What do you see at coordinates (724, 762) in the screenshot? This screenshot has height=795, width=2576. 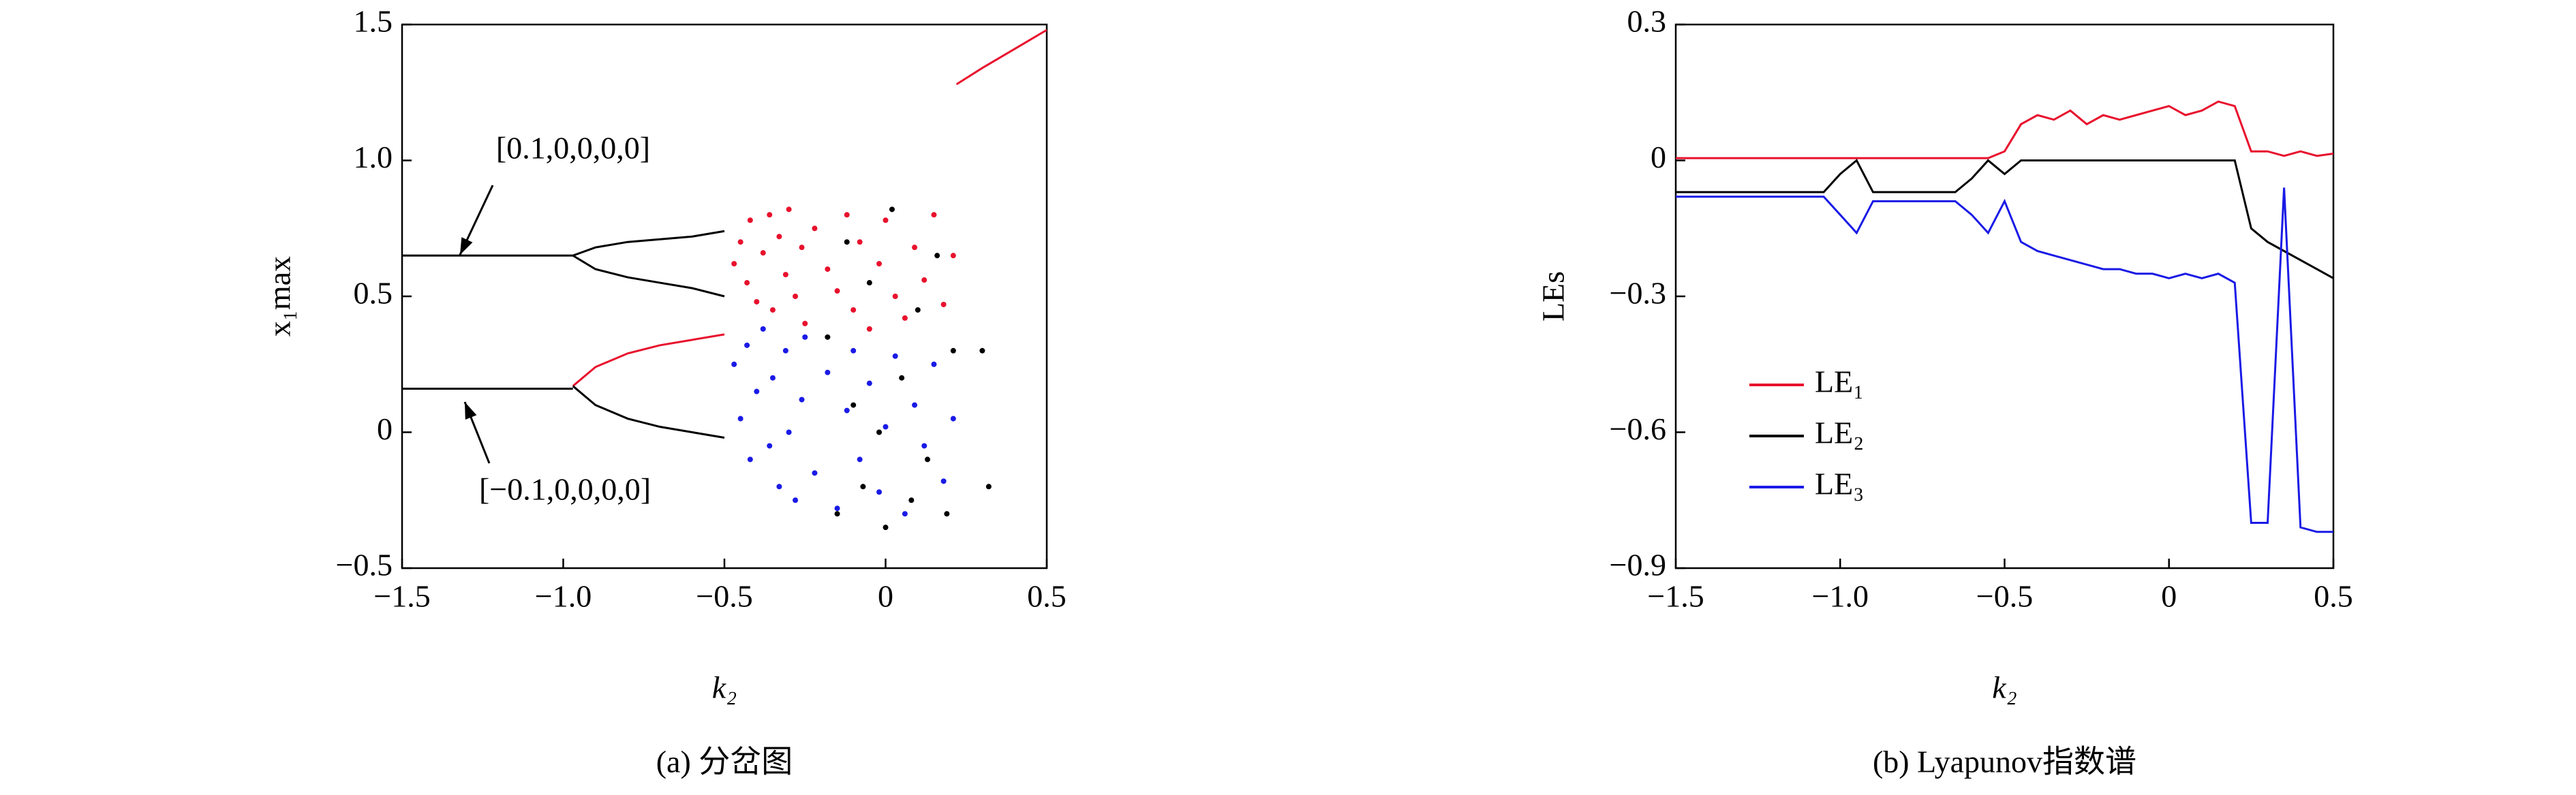 I see `caption: (a) 分岔图` at bounding box center [724, 762].